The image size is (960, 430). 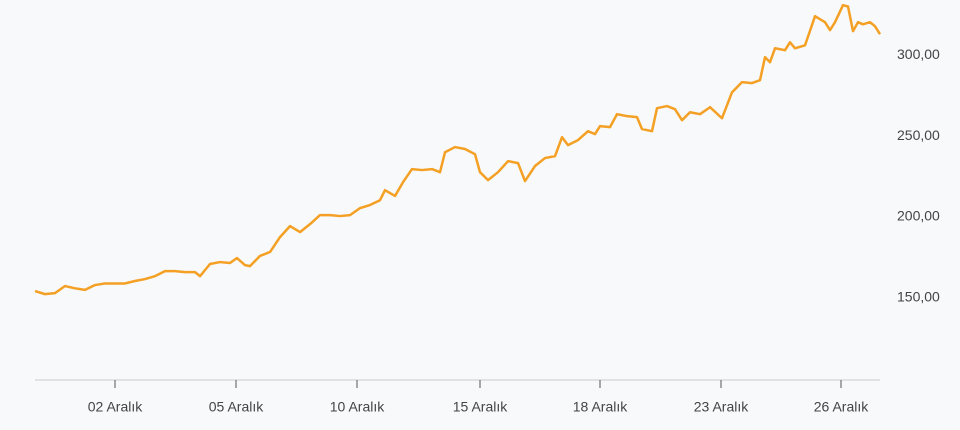 I want to click on y-tick-label: 150,00, so click(x=918, y=297).